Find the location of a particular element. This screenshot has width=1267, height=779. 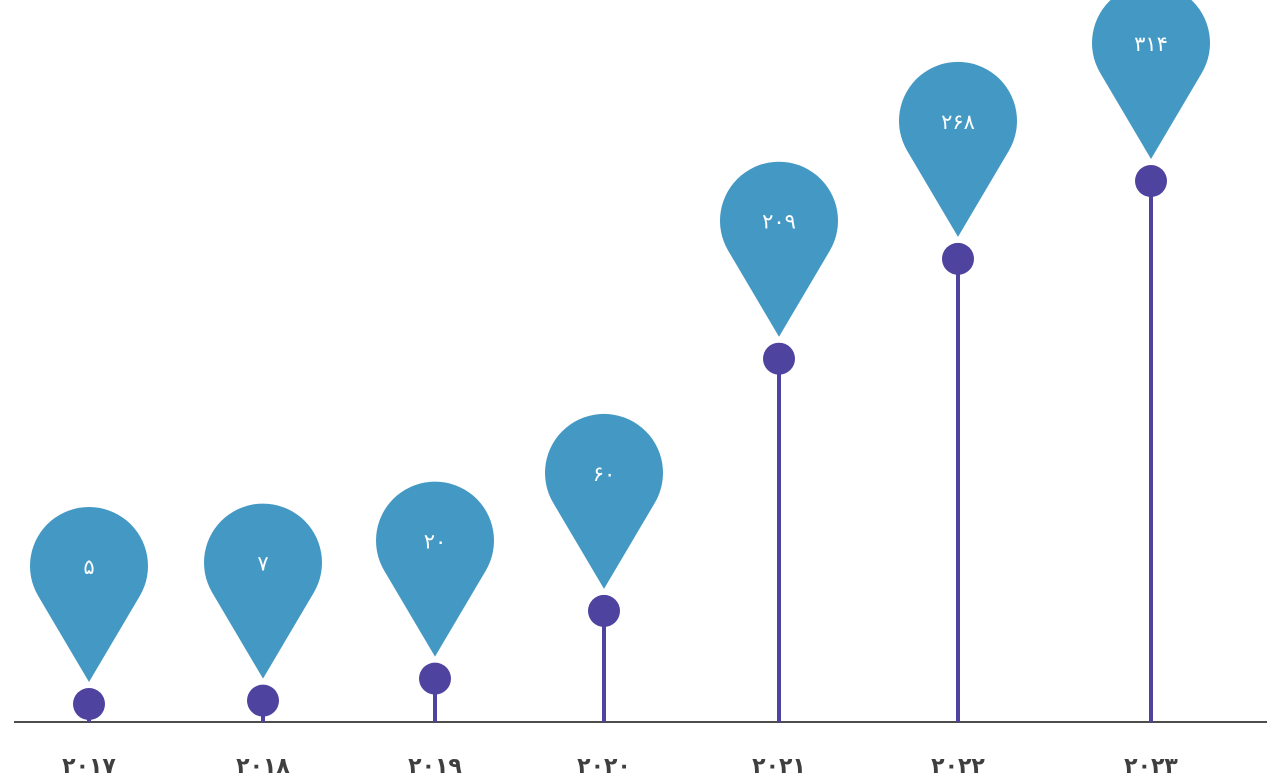

value-label-4: ۲۰۹ is located at coordinates (779, 222).